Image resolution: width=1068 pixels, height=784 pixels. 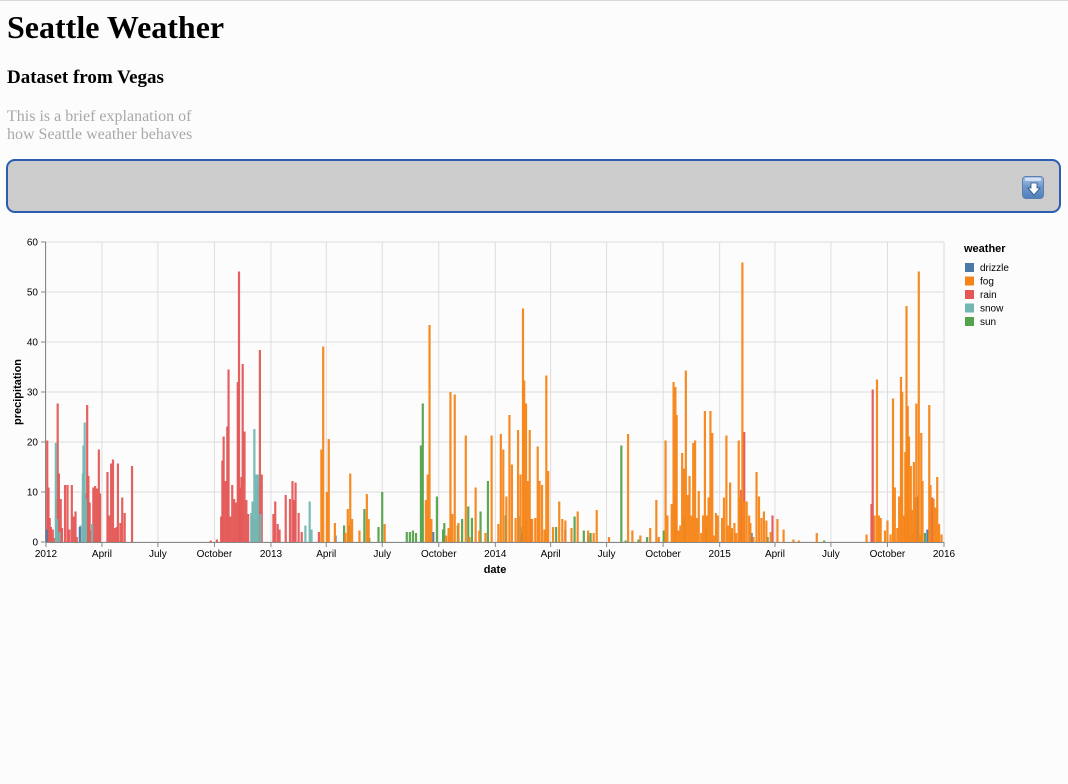 What do you see at coordinates (969, 267) in the screenshot?
I see `legend-swatch-drizzle` at bounding box center [969, 267].